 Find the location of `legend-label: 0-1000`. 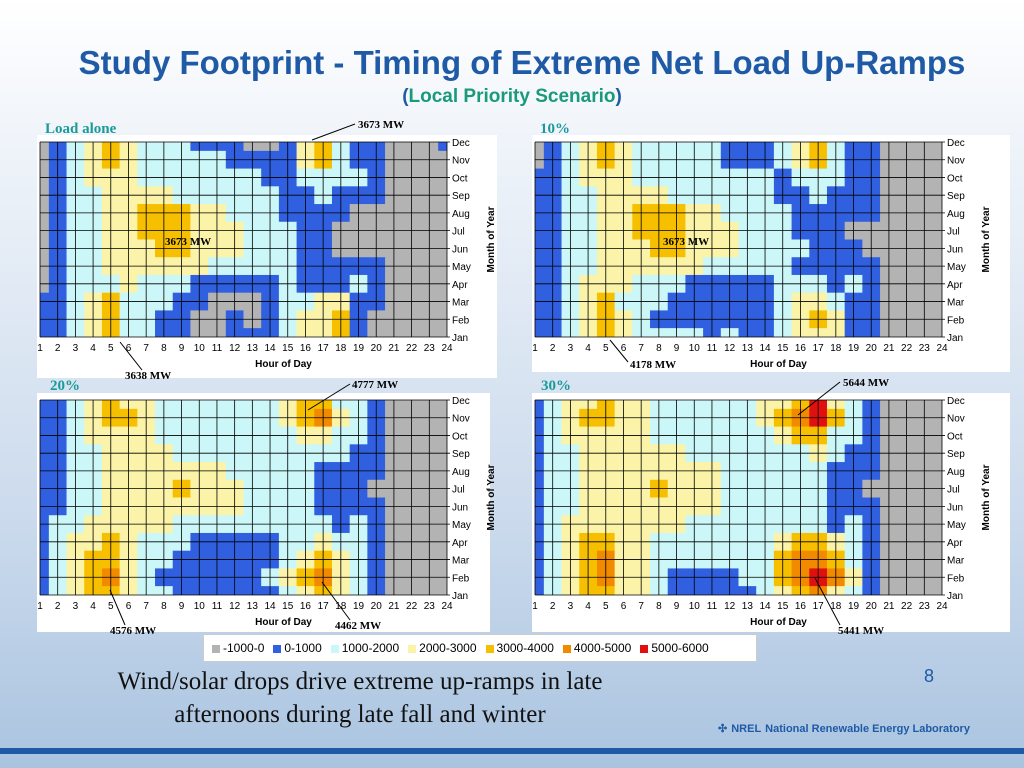

legend-label: 0-1000 is located at coordinates (303, 648).